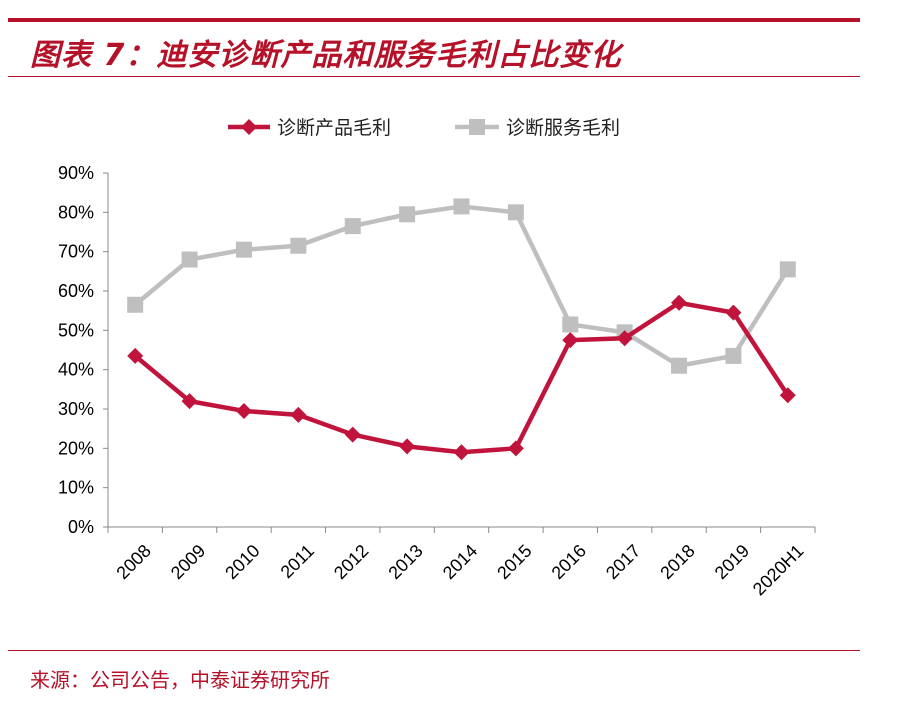  Describe the element at coordinates (334, 128) in the screenshot. I see `legend-label-product: 诊断产品毛利` at that location.